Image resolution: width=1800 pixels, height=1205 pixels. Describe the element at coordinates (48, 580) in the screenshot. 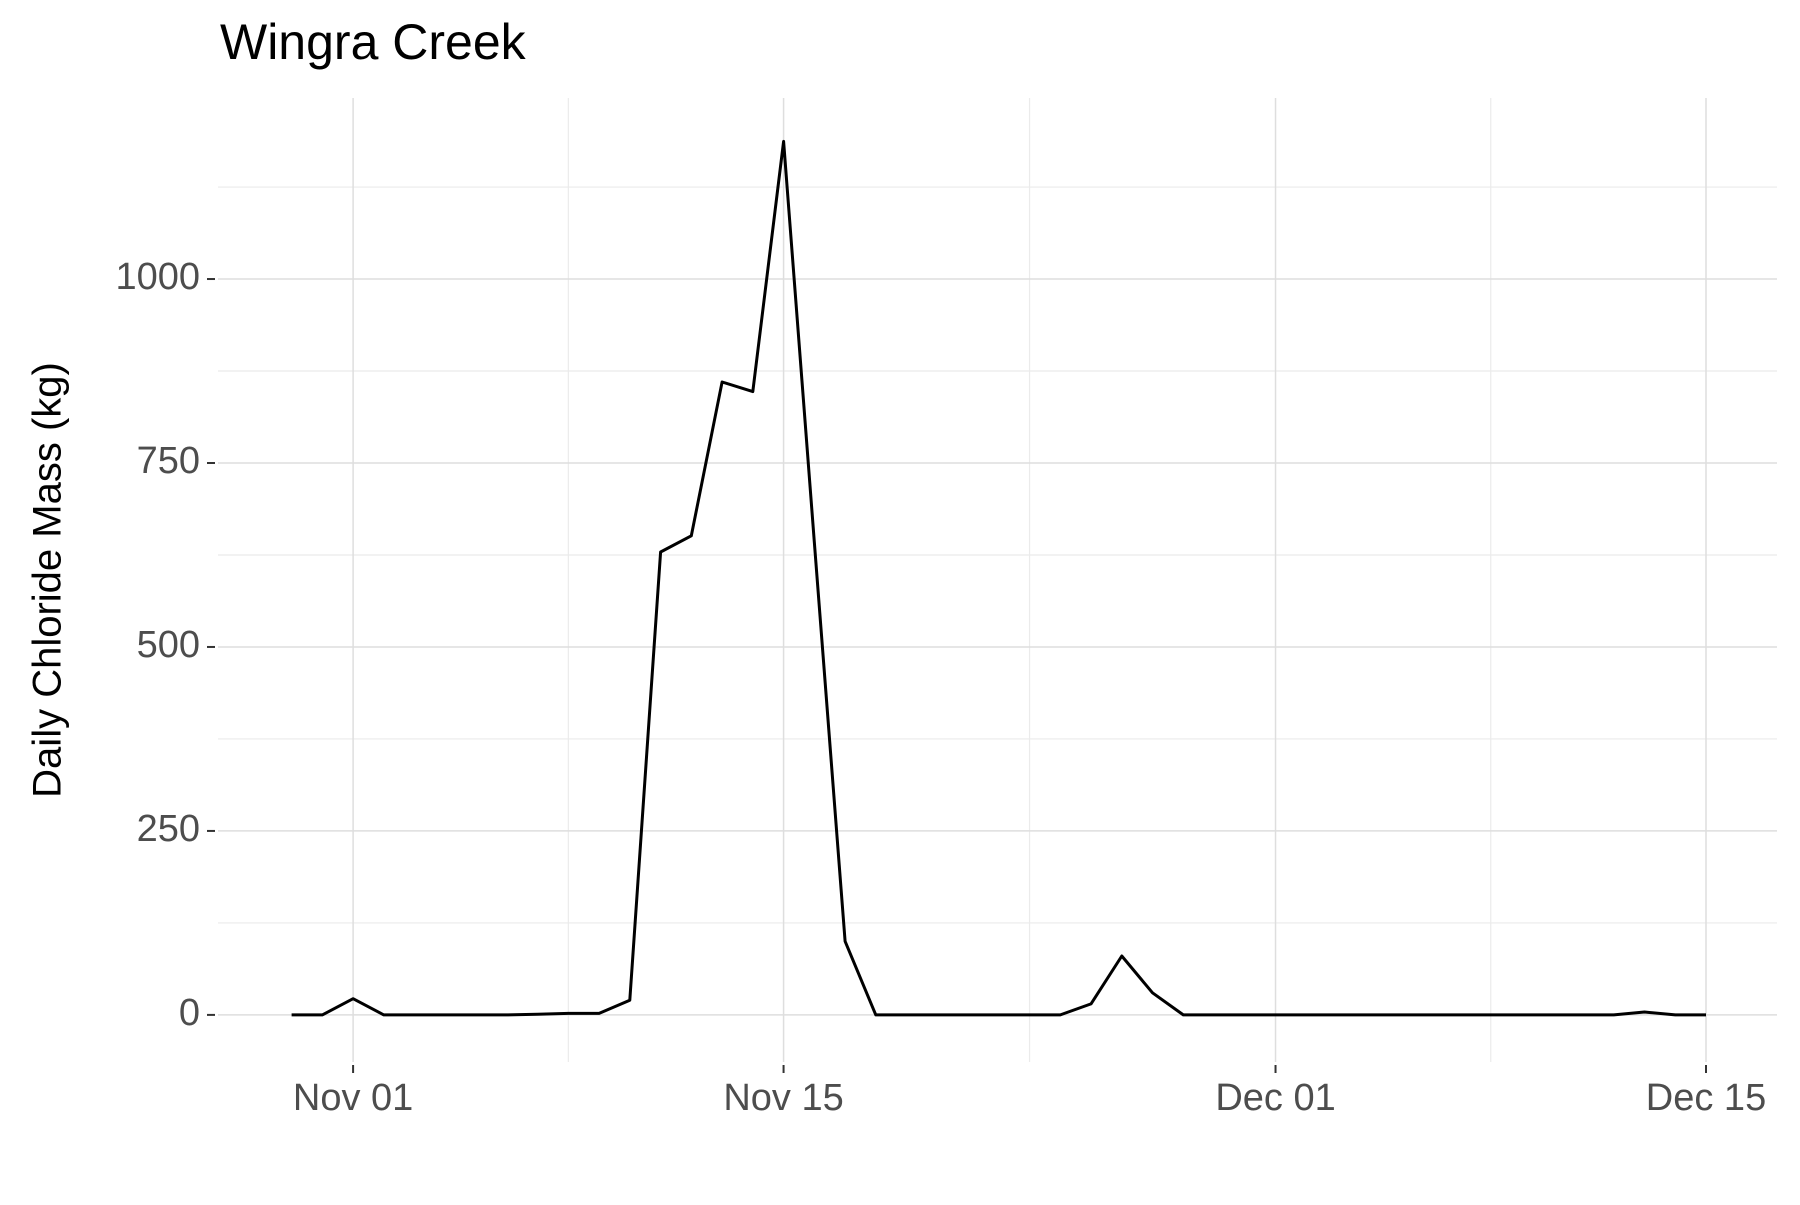

I see `y-axis-title: Daily Chloride Mass (kg)` at that location.